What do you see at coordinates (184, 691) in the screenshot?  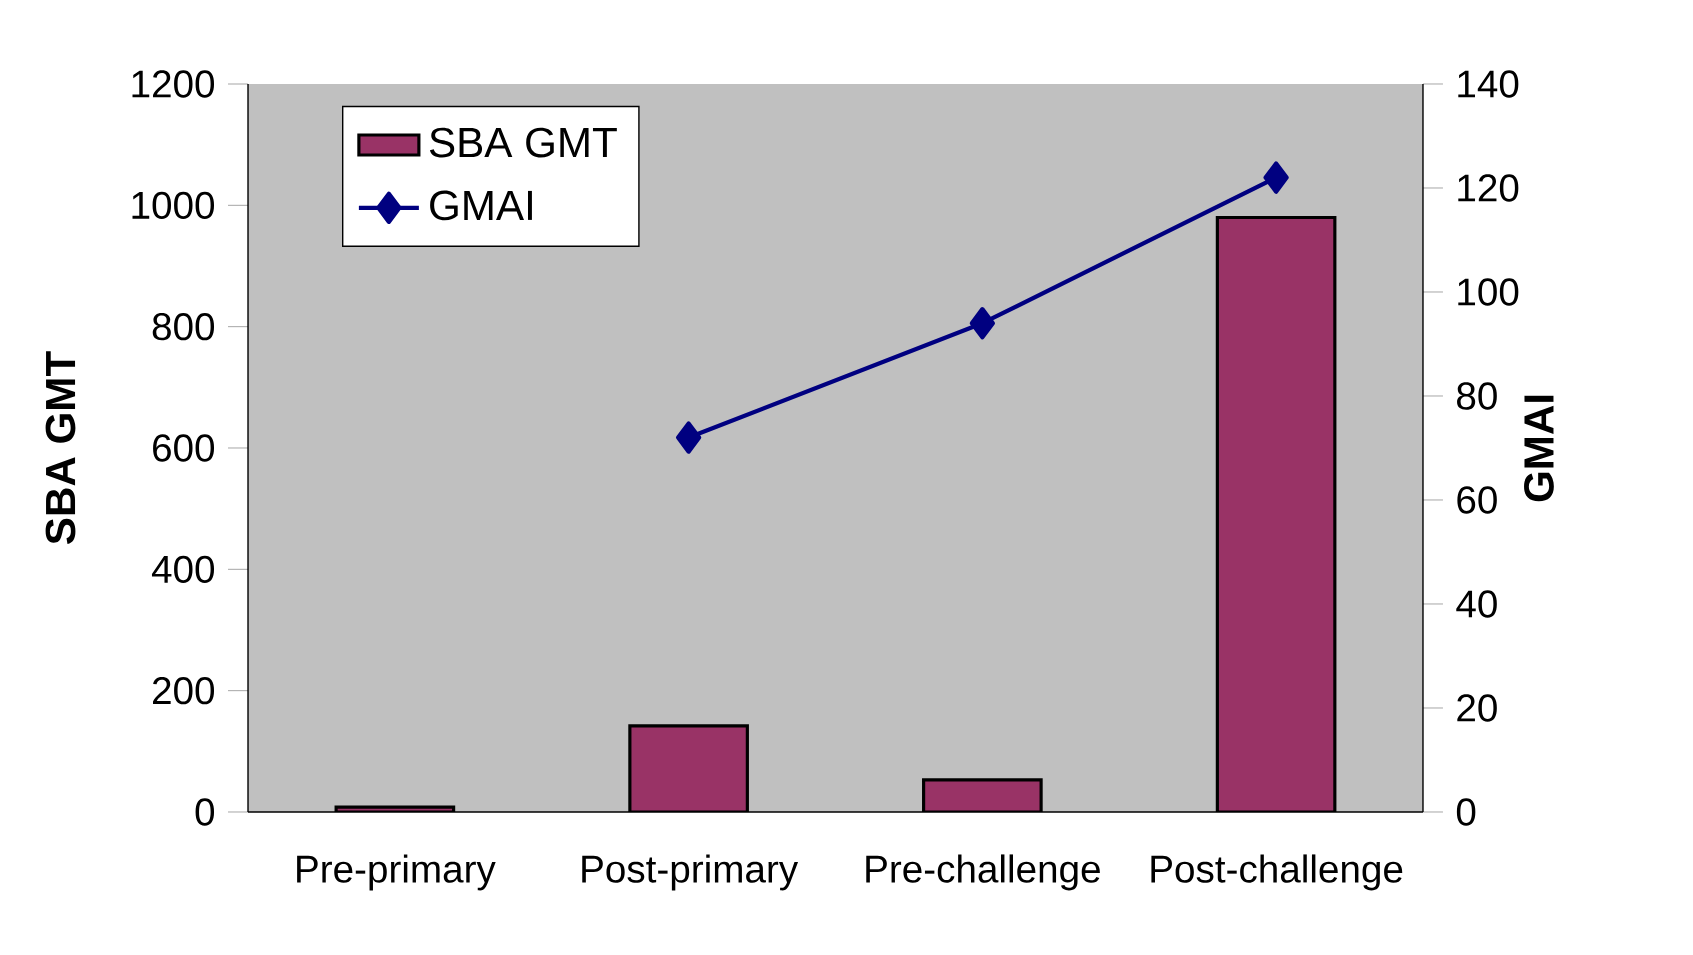 I see `y-tick-label: 200` at bounding box center [184, 691].